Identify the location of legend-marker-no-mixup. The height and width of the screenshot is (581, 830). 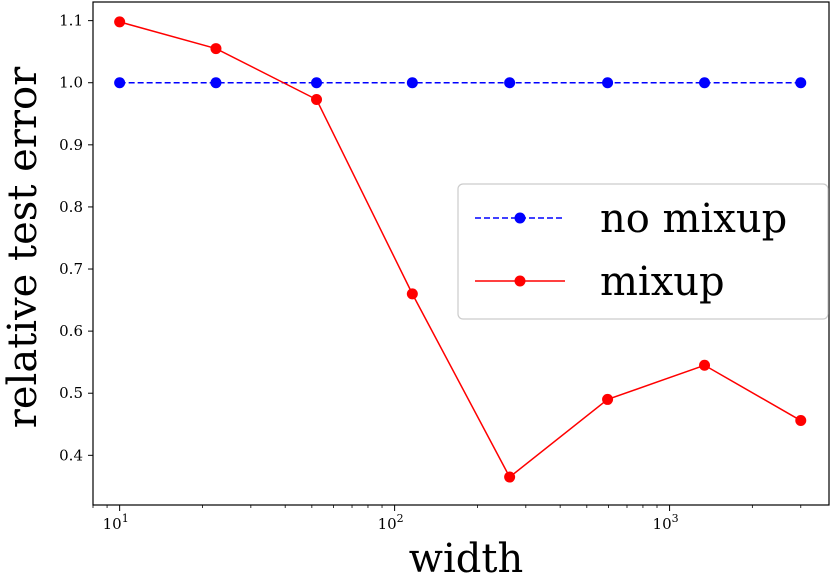
(520, 218).